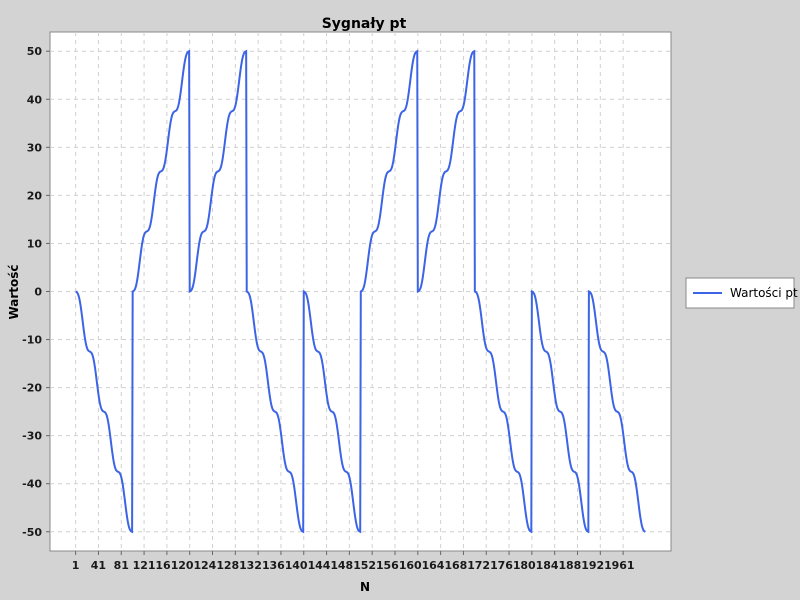 Image resolution: width=800 pixels, height=600 pixels. Describe the element at coordinates (600, 565) in the screenshot. I see `x-tick-label: 921` at that location.